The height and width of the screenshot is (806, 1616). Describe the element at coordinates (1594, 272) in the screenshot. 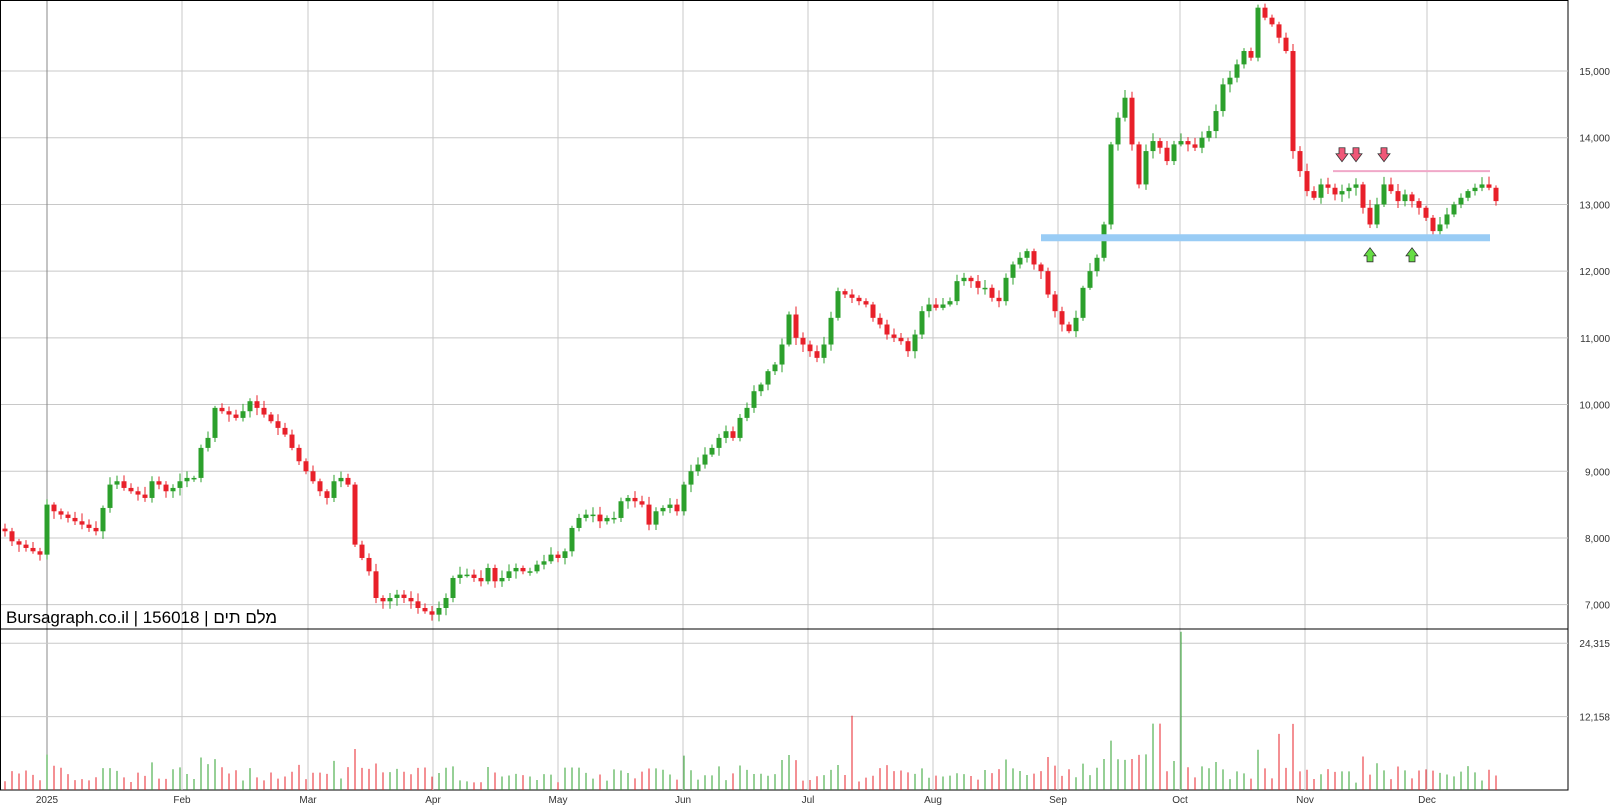

I see `price-axis-tick-label: 12,000` at that location.